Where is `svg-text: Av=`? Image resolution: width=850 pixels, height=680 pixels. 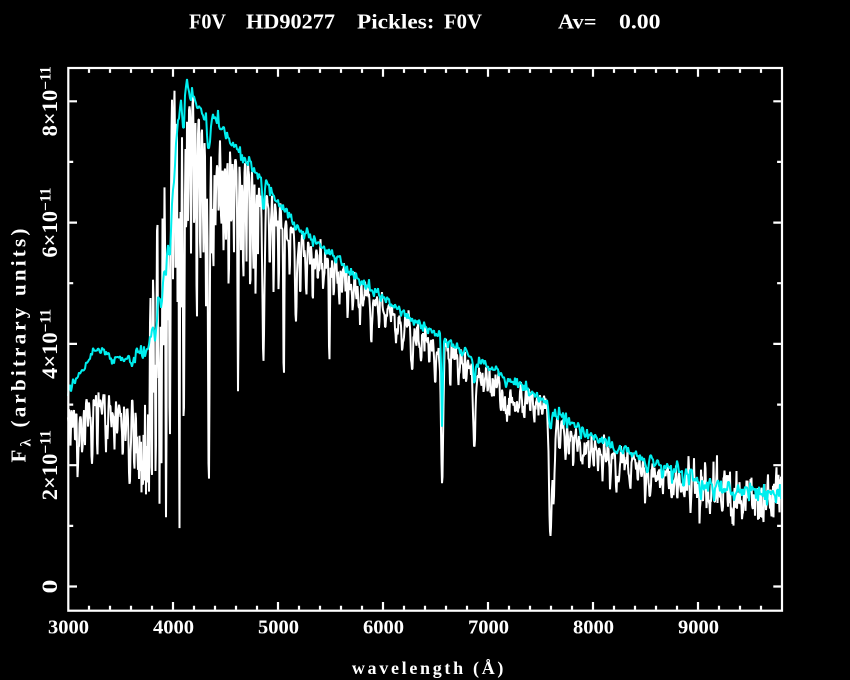 svg-text: Av= is located at coordinates (577, 22).